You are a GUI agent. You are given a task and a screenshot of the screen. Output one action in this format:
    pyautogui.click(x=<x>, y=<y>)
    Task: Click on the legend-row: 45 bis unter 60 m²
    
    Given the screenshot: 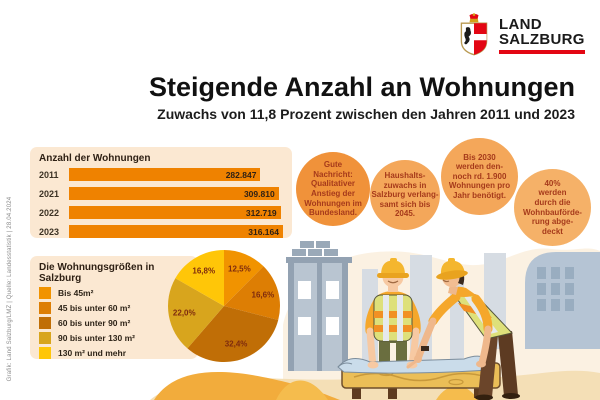 What is the action you would take?
    pyautogui.click(x=114, y=308)
    